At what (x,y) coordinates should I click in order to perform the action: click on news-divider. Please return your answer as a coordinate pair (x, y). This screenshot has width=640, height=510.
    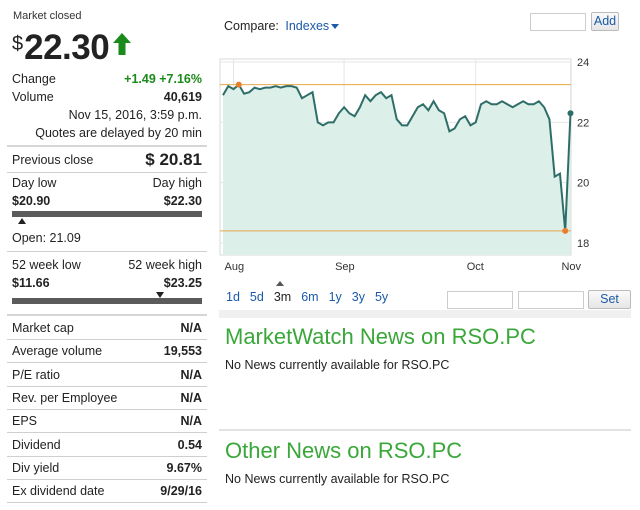
    Looking at the image, I should click on (425, 430).